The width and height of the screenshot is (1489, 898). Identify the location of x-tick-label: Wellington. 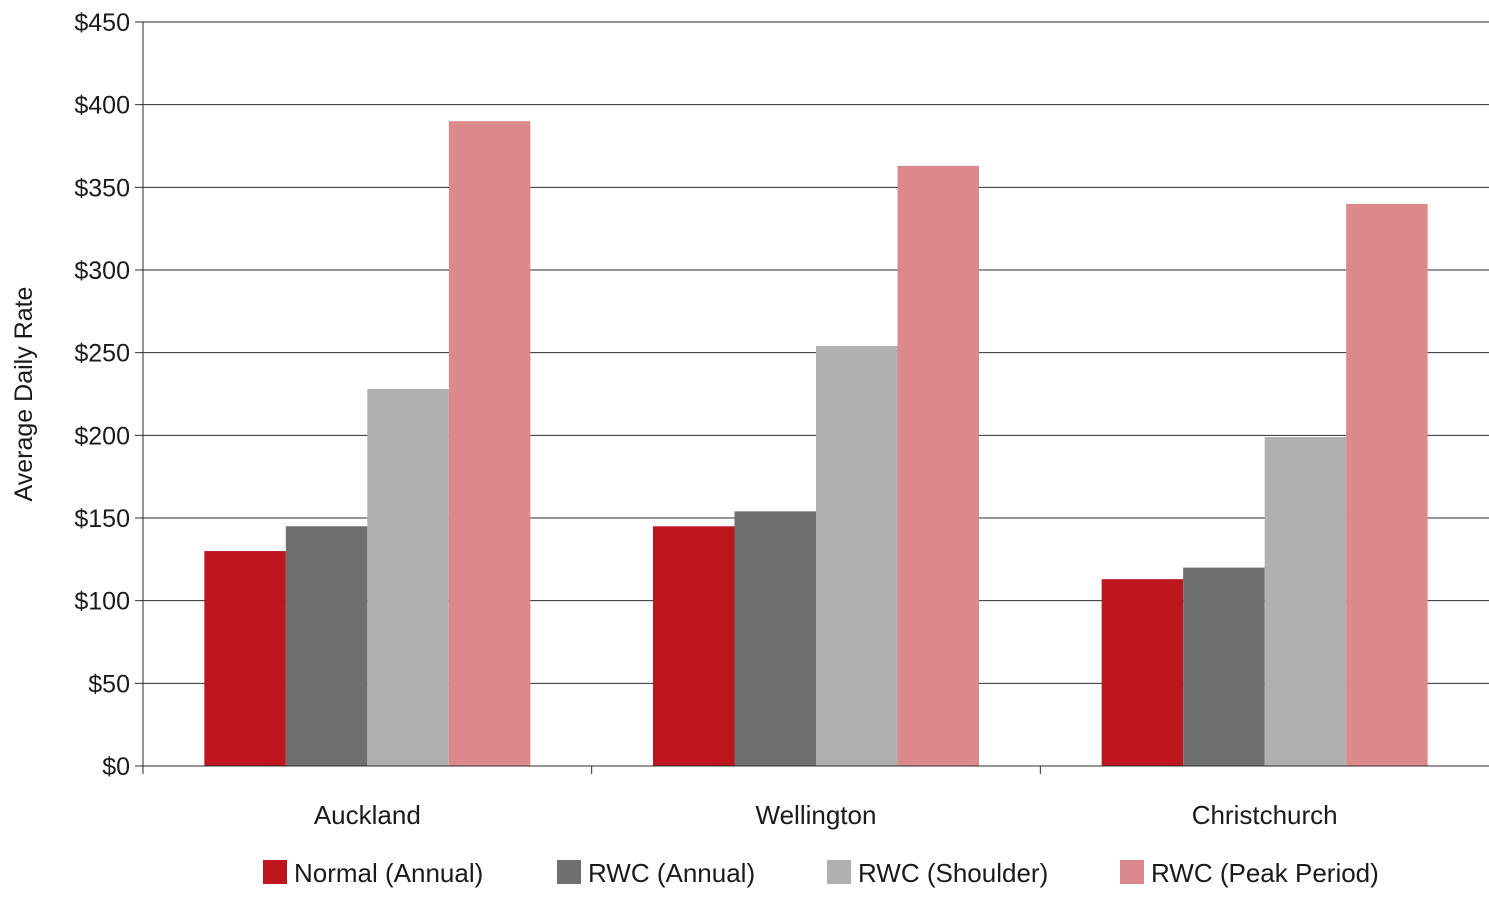
(816, 815).